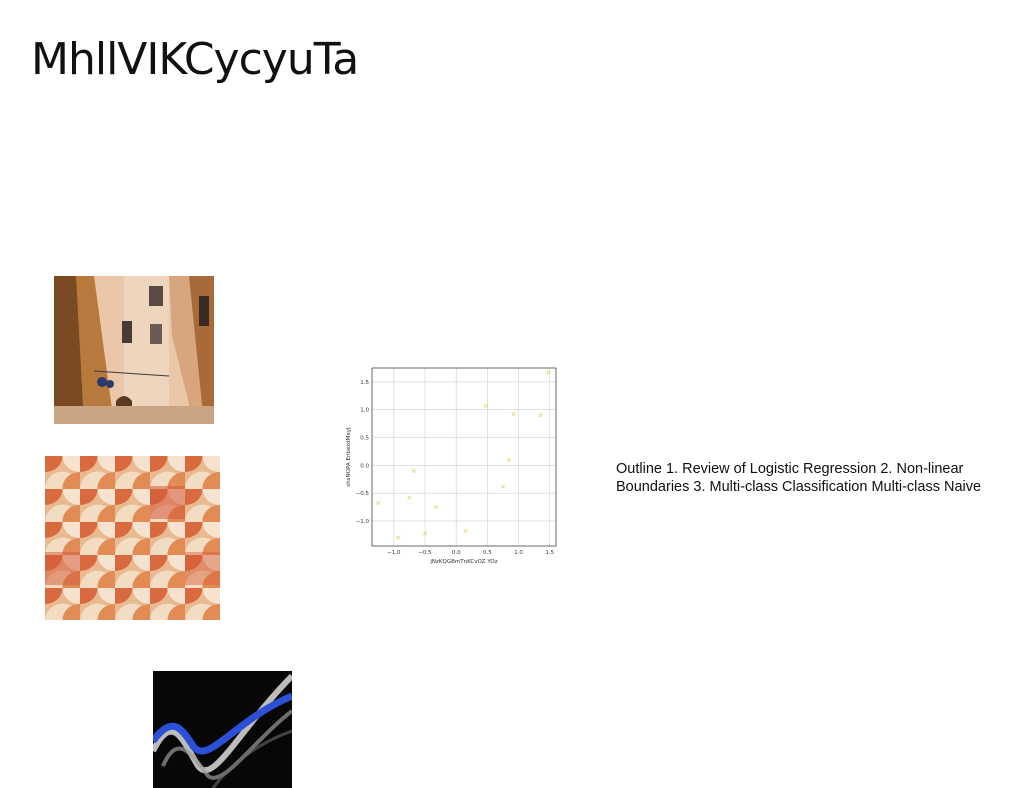  Describe the element at coordinates (464, 457) in the screenshot. I see `plot-frame` at that location.